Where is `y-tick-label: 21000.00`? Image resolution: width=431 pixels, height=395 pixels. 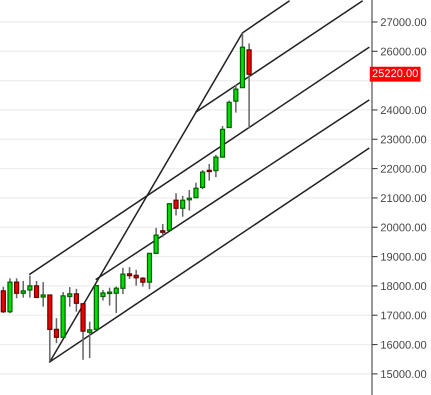
y-tick-label: 21000.00 is located at coordinates (403, 198).